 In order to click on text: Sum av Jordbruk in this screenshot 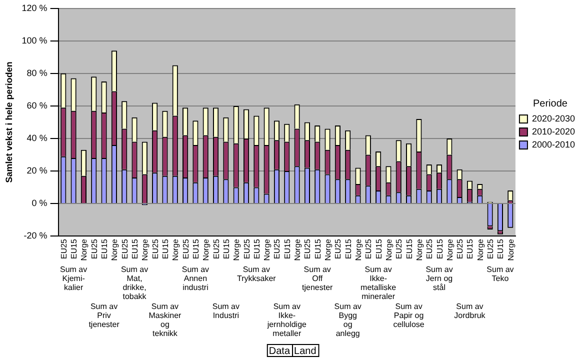, I will do `click(470, 311)`.